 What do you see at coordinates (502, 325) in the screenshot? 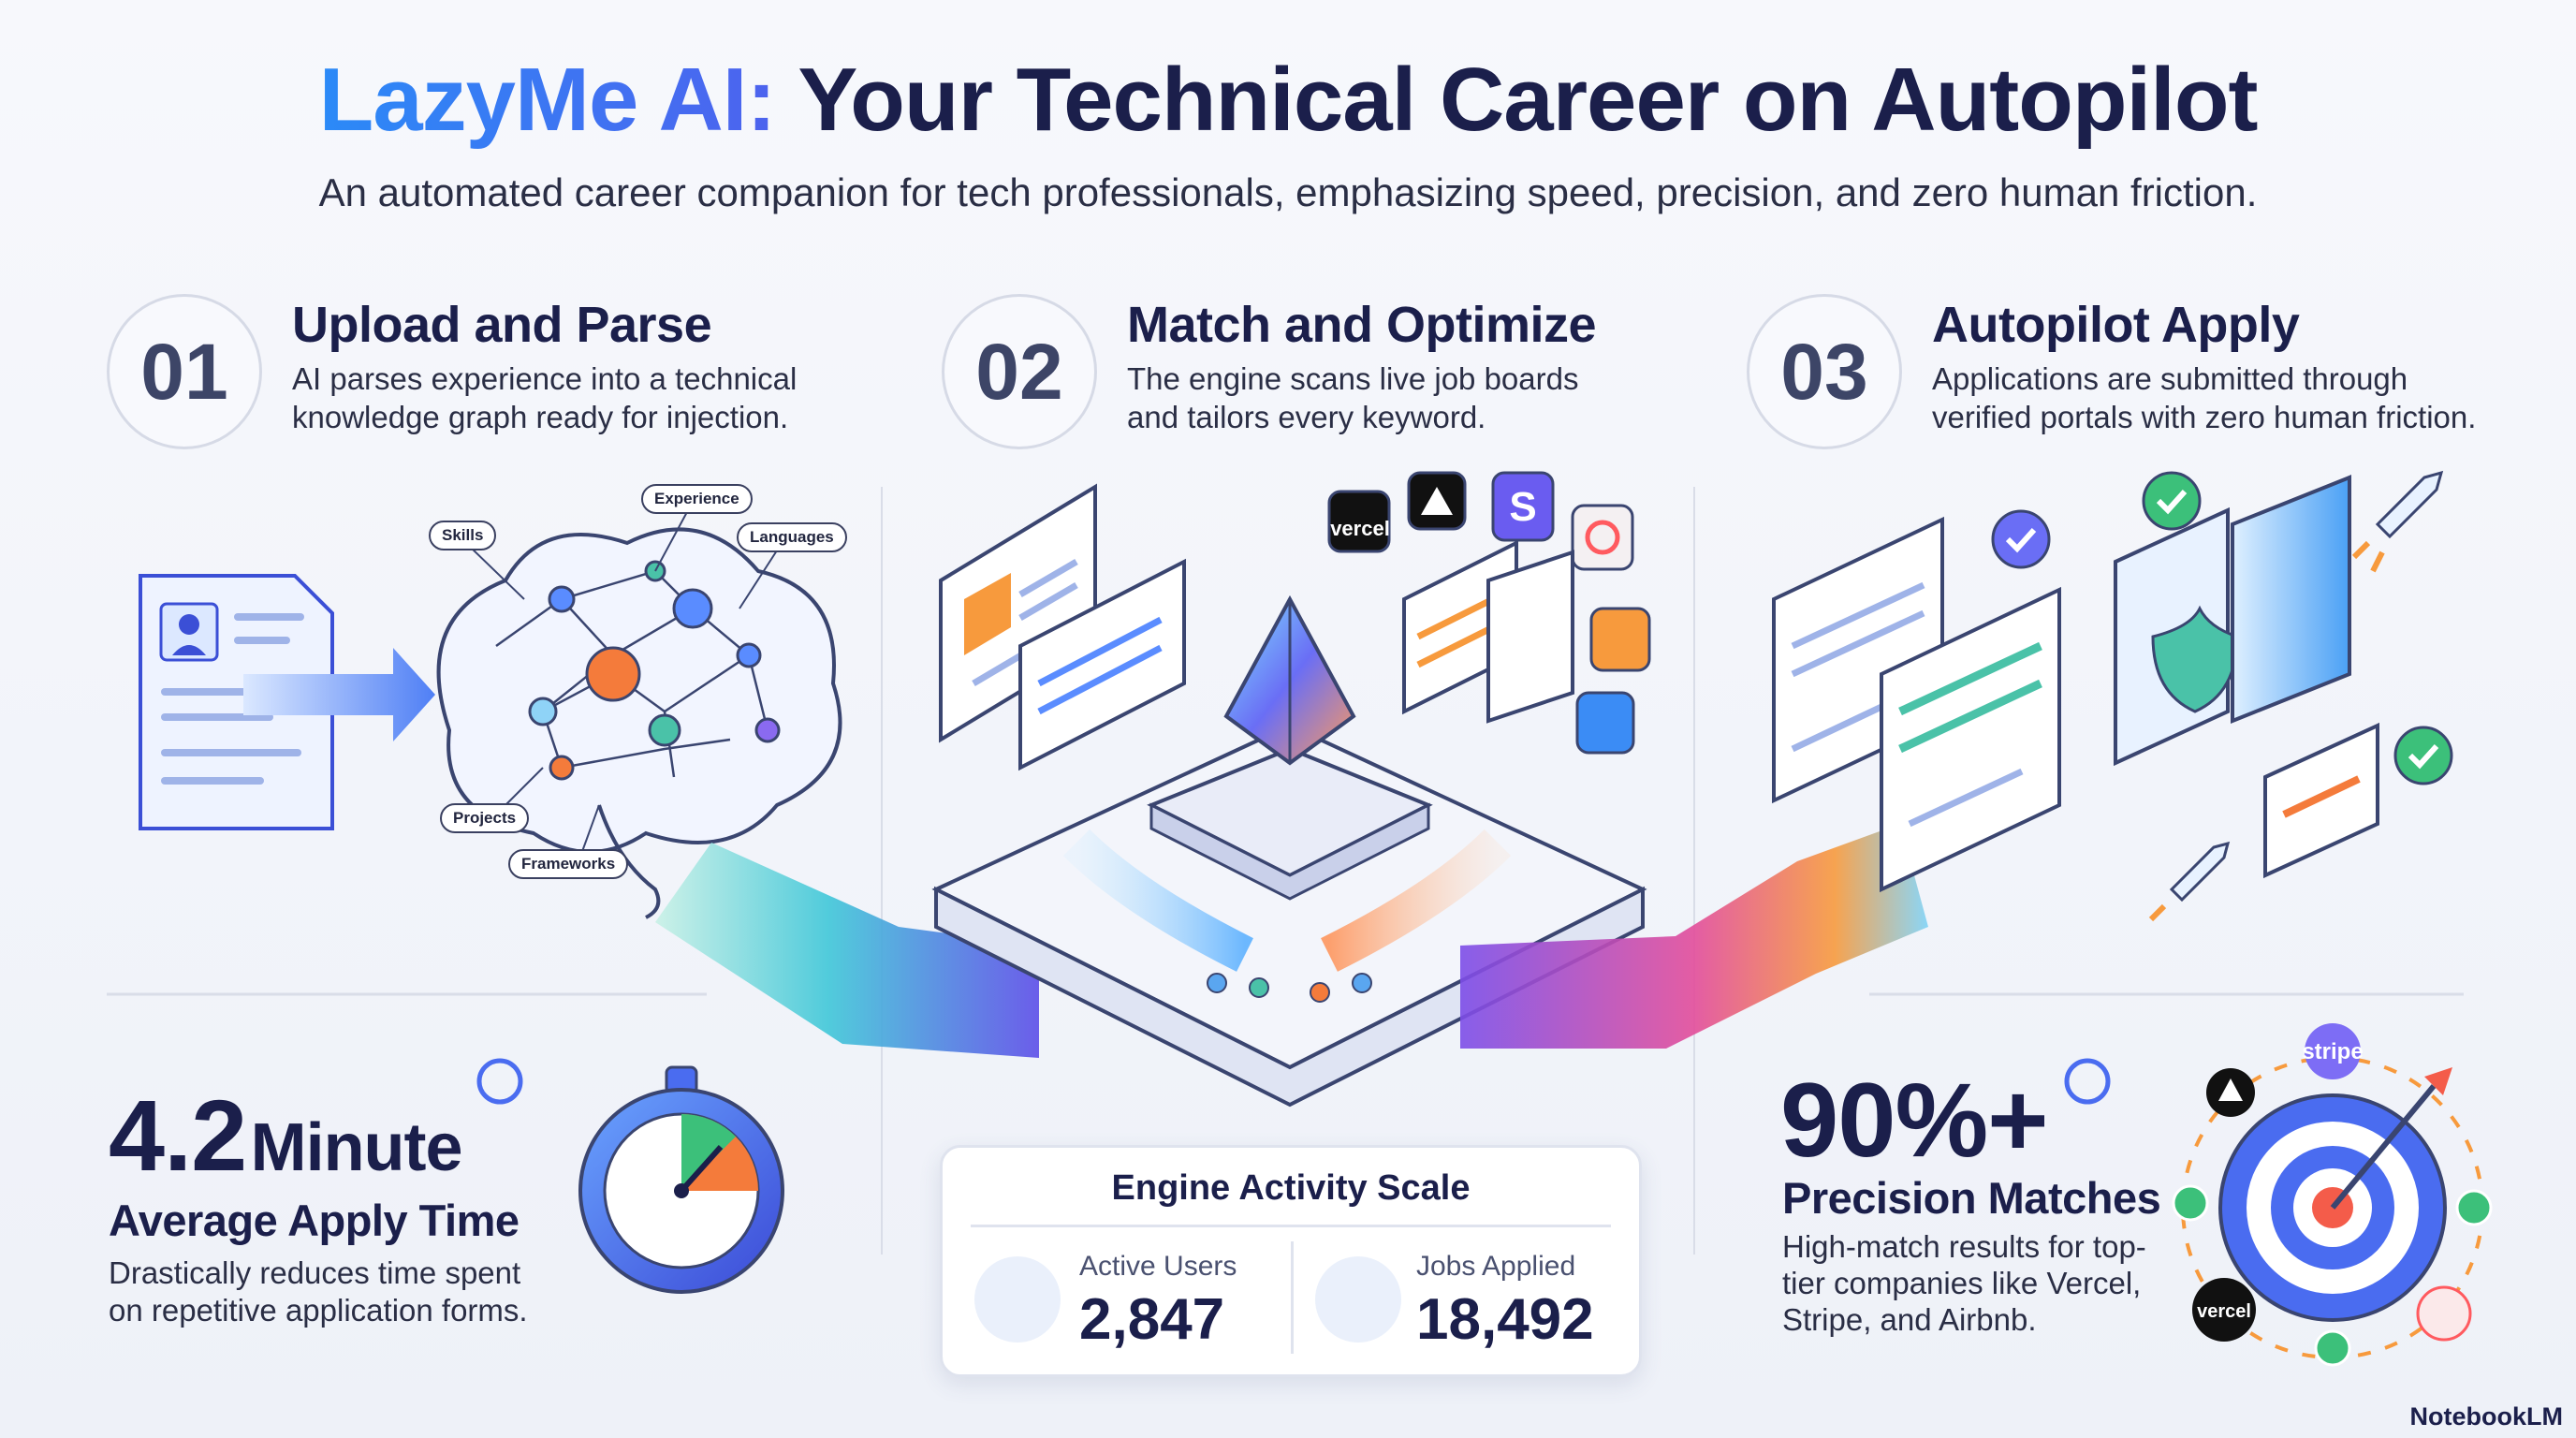
I see `step-title: Upload and Parse` at bounding box center [502, 325].